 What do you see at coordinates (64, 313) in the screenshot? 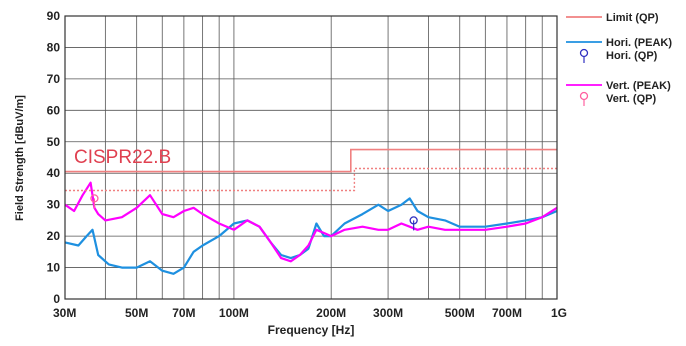
I see `x-tick-label: 30M` at bounding box center [64, 313].